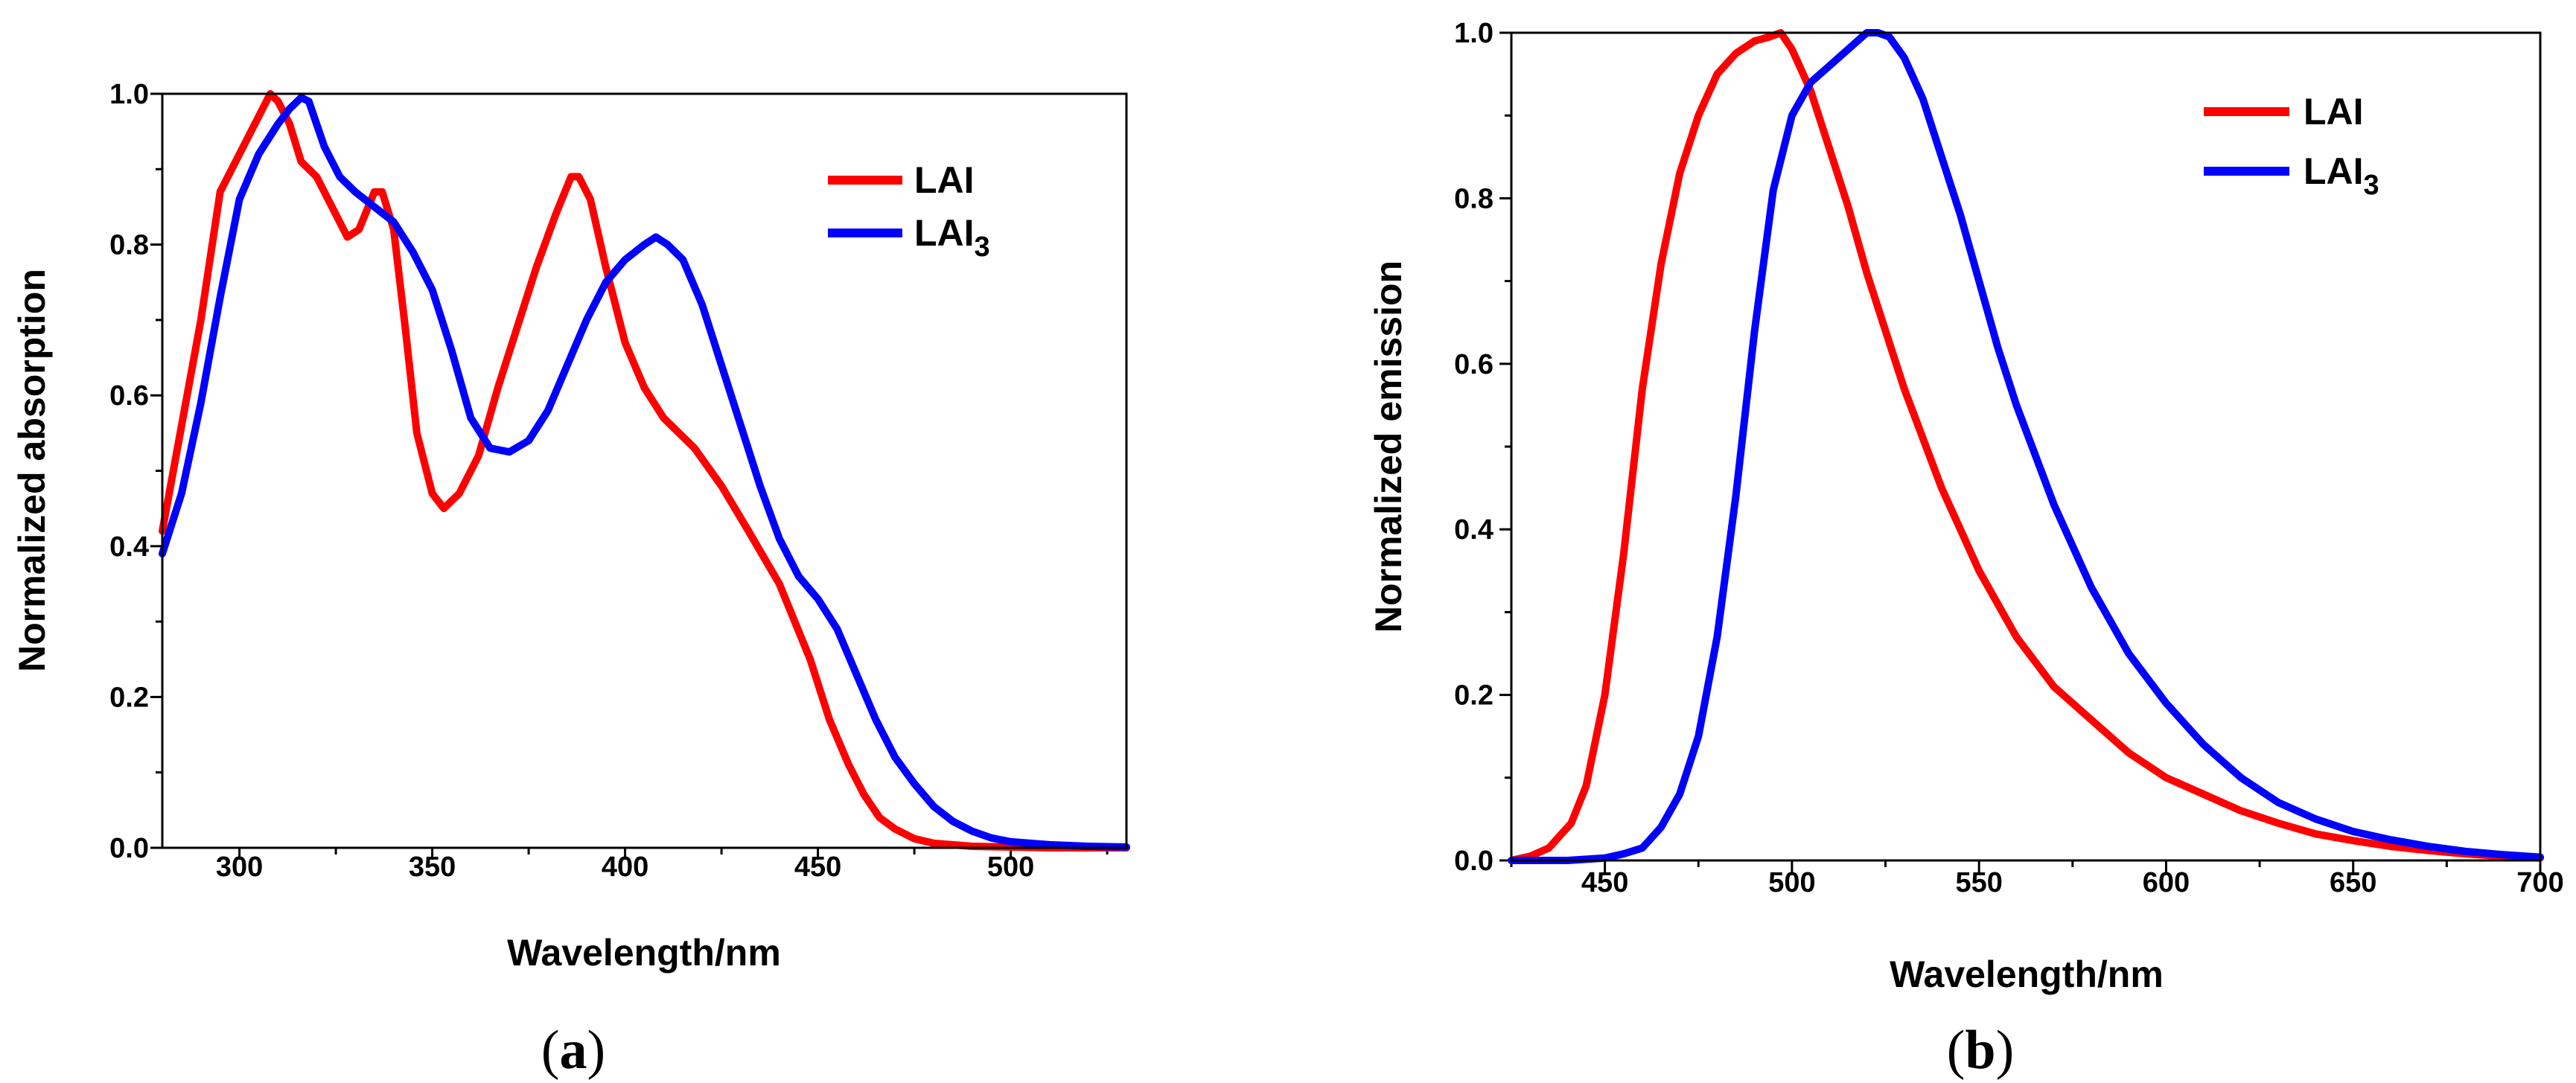  What do you see at coordinates (32, 471) in the screenshot?
I see `panel-a-y-axis-title: Normalized absorption` at bounding box center [32, 471].